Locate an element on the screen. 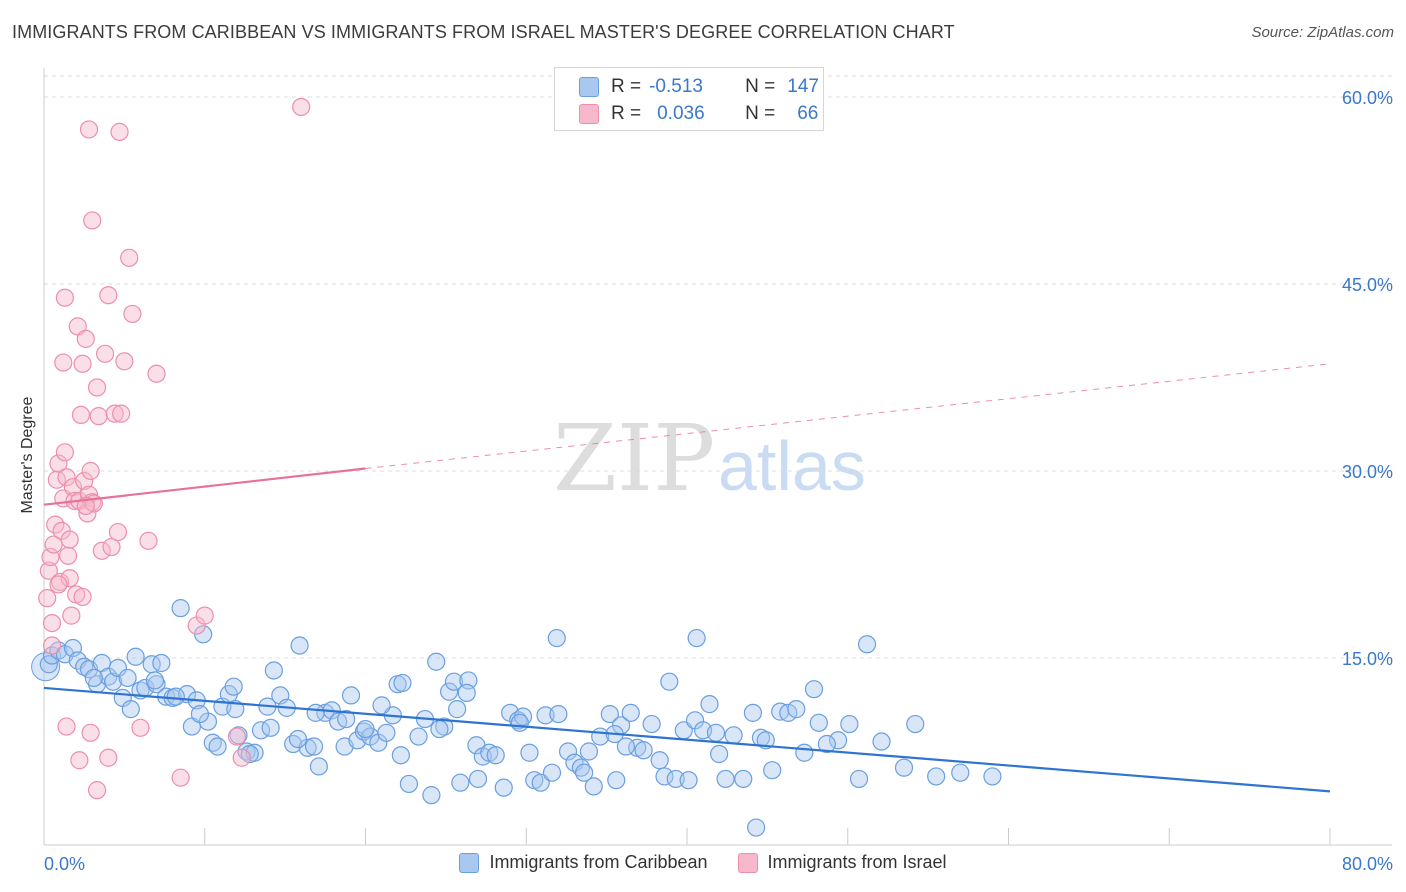 The height and width of the screenshot is (892, 1406). watermark-atlas: atlas is located at coordinates (792, 466).